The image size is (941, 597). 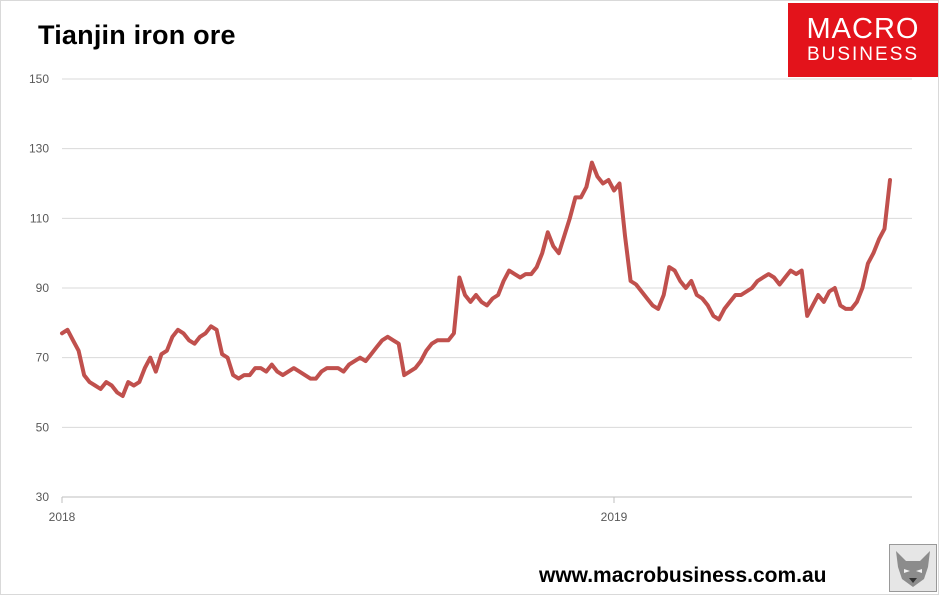 What do you see at coordinates (614, 517) in the screenshot?
I see `x-tick-label: 2019` at bounding box center [614, 517].